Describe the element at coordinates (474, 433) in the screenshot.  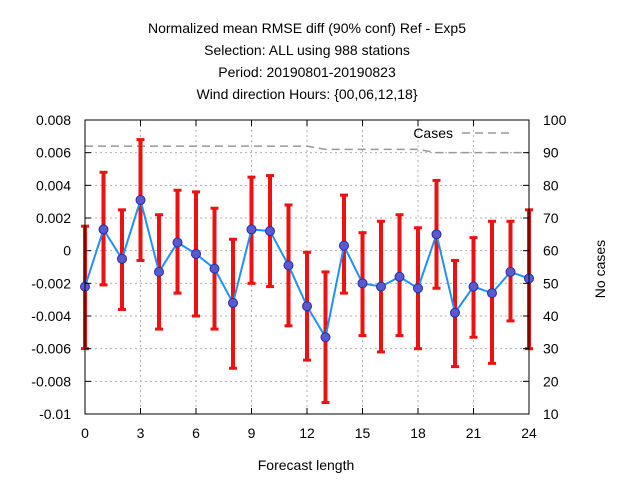
I see `x-tick-label: 21` at that location.